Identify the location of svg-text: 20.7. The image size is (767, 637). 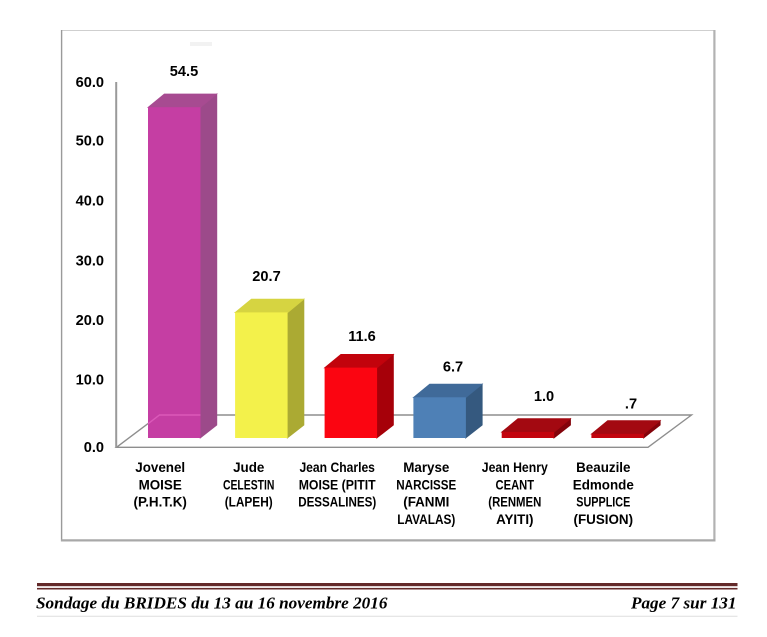
(266, 277).